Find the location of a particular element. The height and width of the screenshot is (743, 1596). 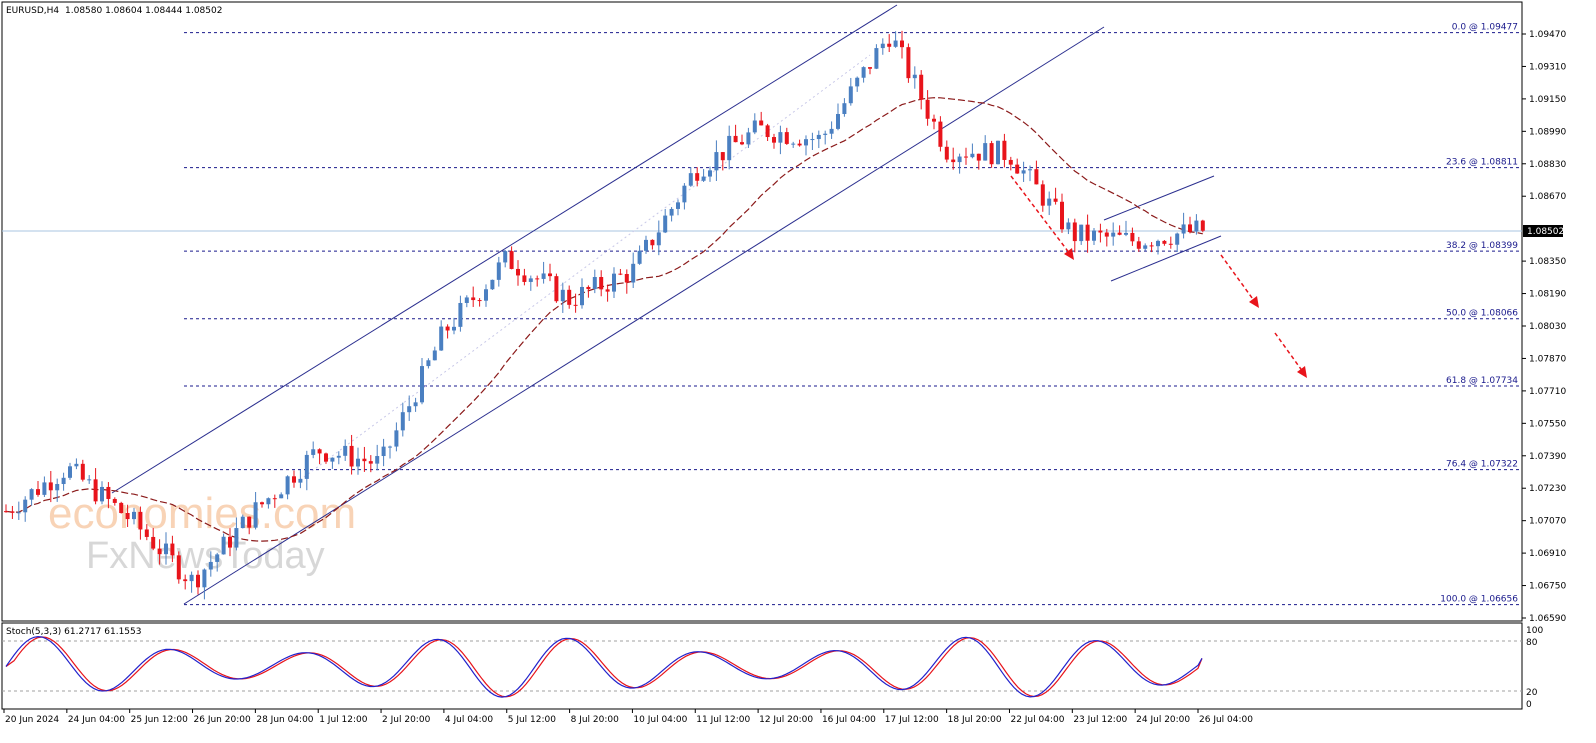

price-tick-label: 1.07550 is located at coordinates (1547, 424).